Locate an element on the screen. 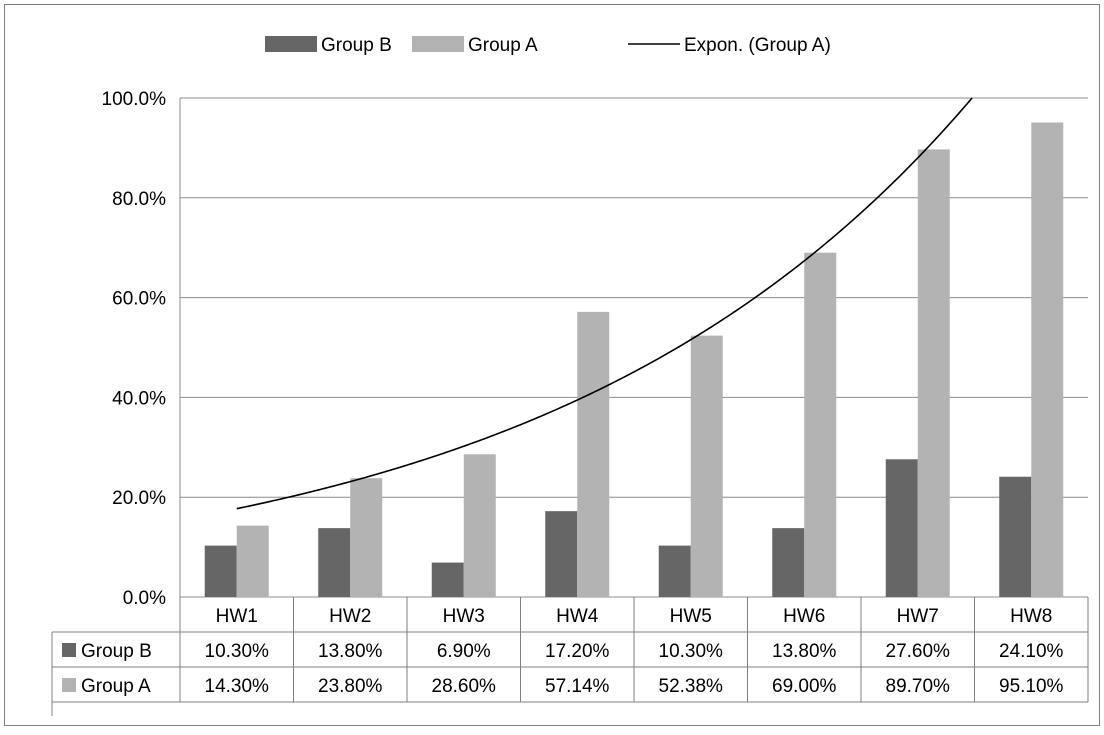 The image size is (1104, 735). table-cell-group-a-hw6: 69.00% is located at coordinates (804, 686).